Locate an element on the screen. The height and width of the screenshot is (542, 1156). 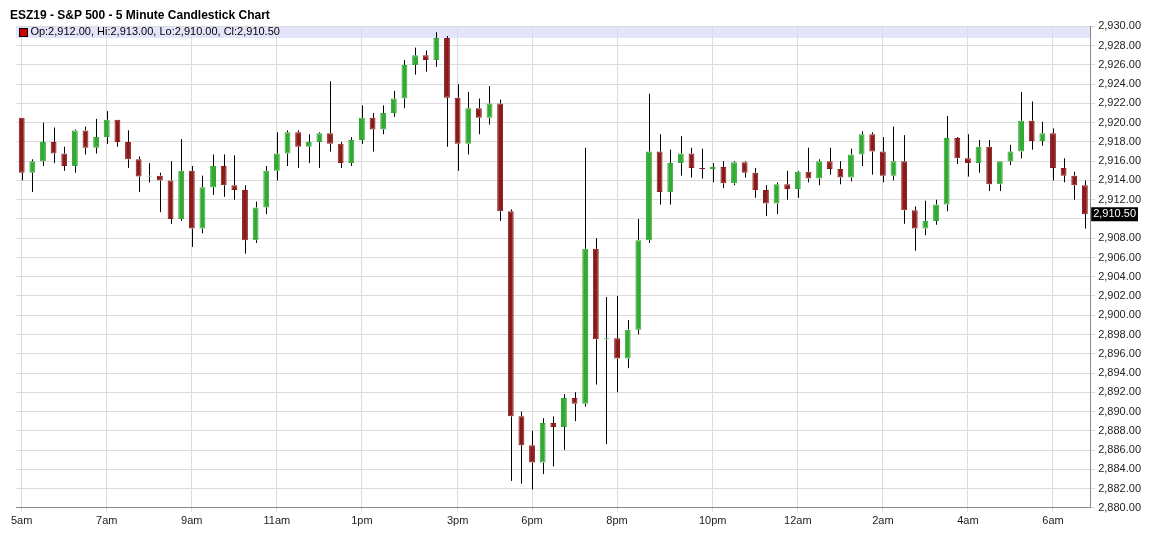
y-tick-label: 2,904.00 is located at coordinates (1120, 275).